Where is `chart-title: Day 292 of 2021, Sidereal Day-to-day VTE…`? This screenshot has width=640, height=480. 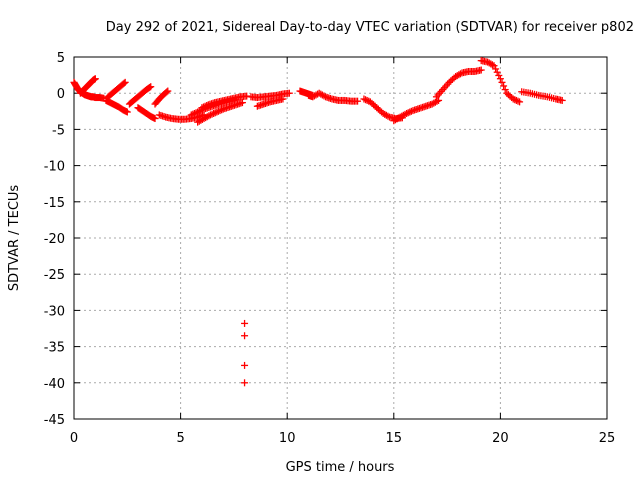
chart-title: Day 292 of 2021, Sidereal Day-to-day VTE… is located at coordinates (370, 27).